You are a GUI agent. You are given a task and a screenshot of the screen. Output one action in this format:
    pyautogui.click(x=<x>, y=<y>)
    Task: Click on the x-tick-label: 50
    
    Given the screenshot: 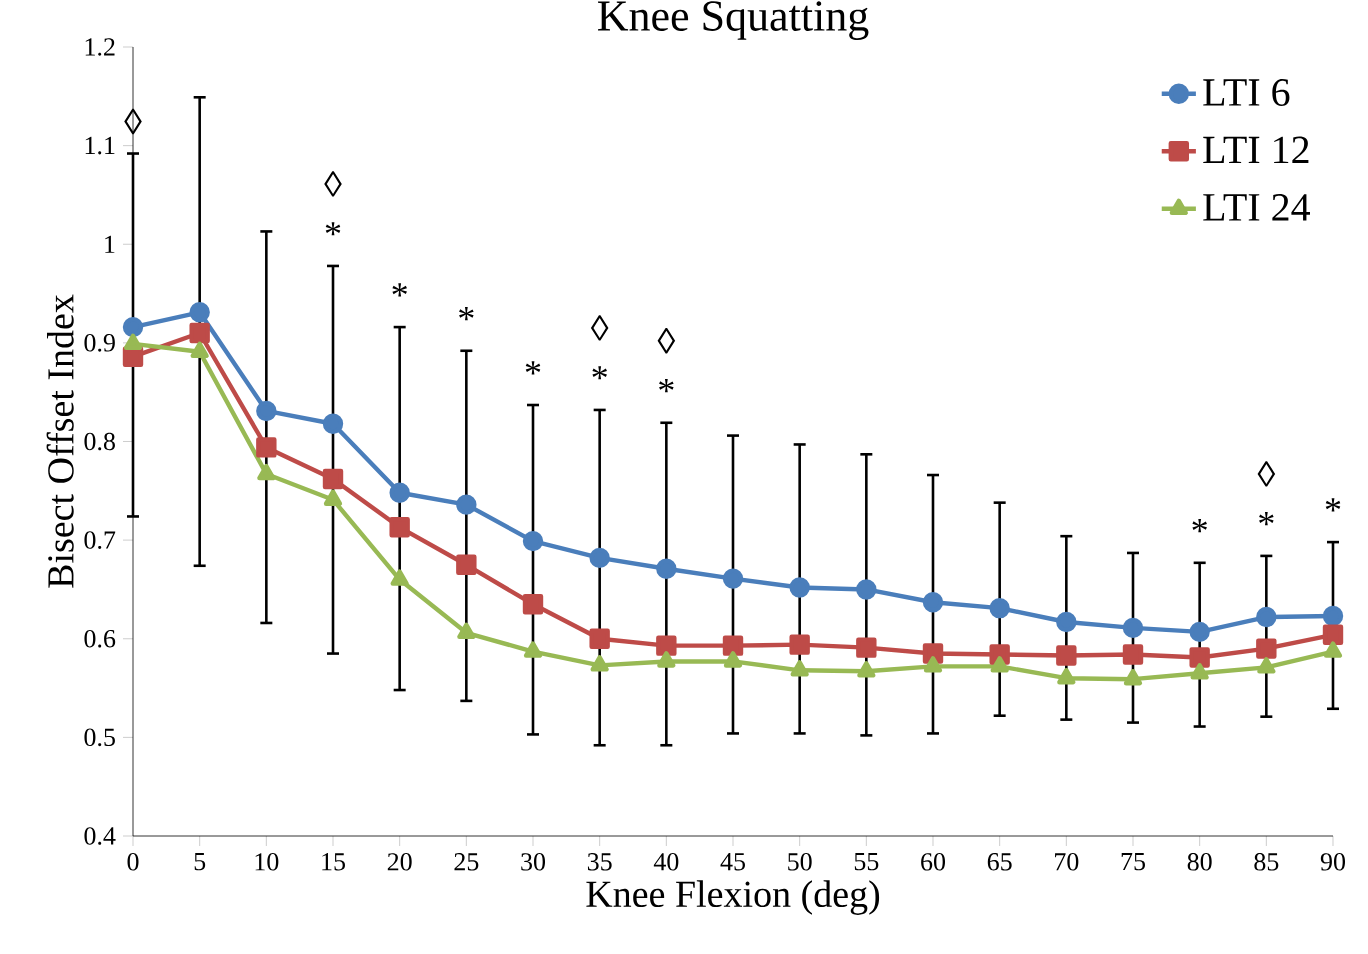 What is the action you would take?
    pyautogui.click(x=800, y=862)
    